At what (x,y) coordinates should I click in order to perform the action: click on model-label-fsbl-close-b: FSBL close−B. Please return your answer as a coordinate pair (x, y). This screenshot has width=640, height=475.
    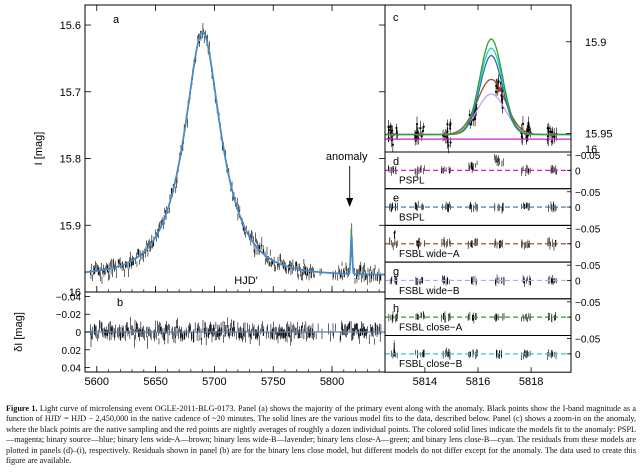
    Looking at the image, I should click on (431, 364).